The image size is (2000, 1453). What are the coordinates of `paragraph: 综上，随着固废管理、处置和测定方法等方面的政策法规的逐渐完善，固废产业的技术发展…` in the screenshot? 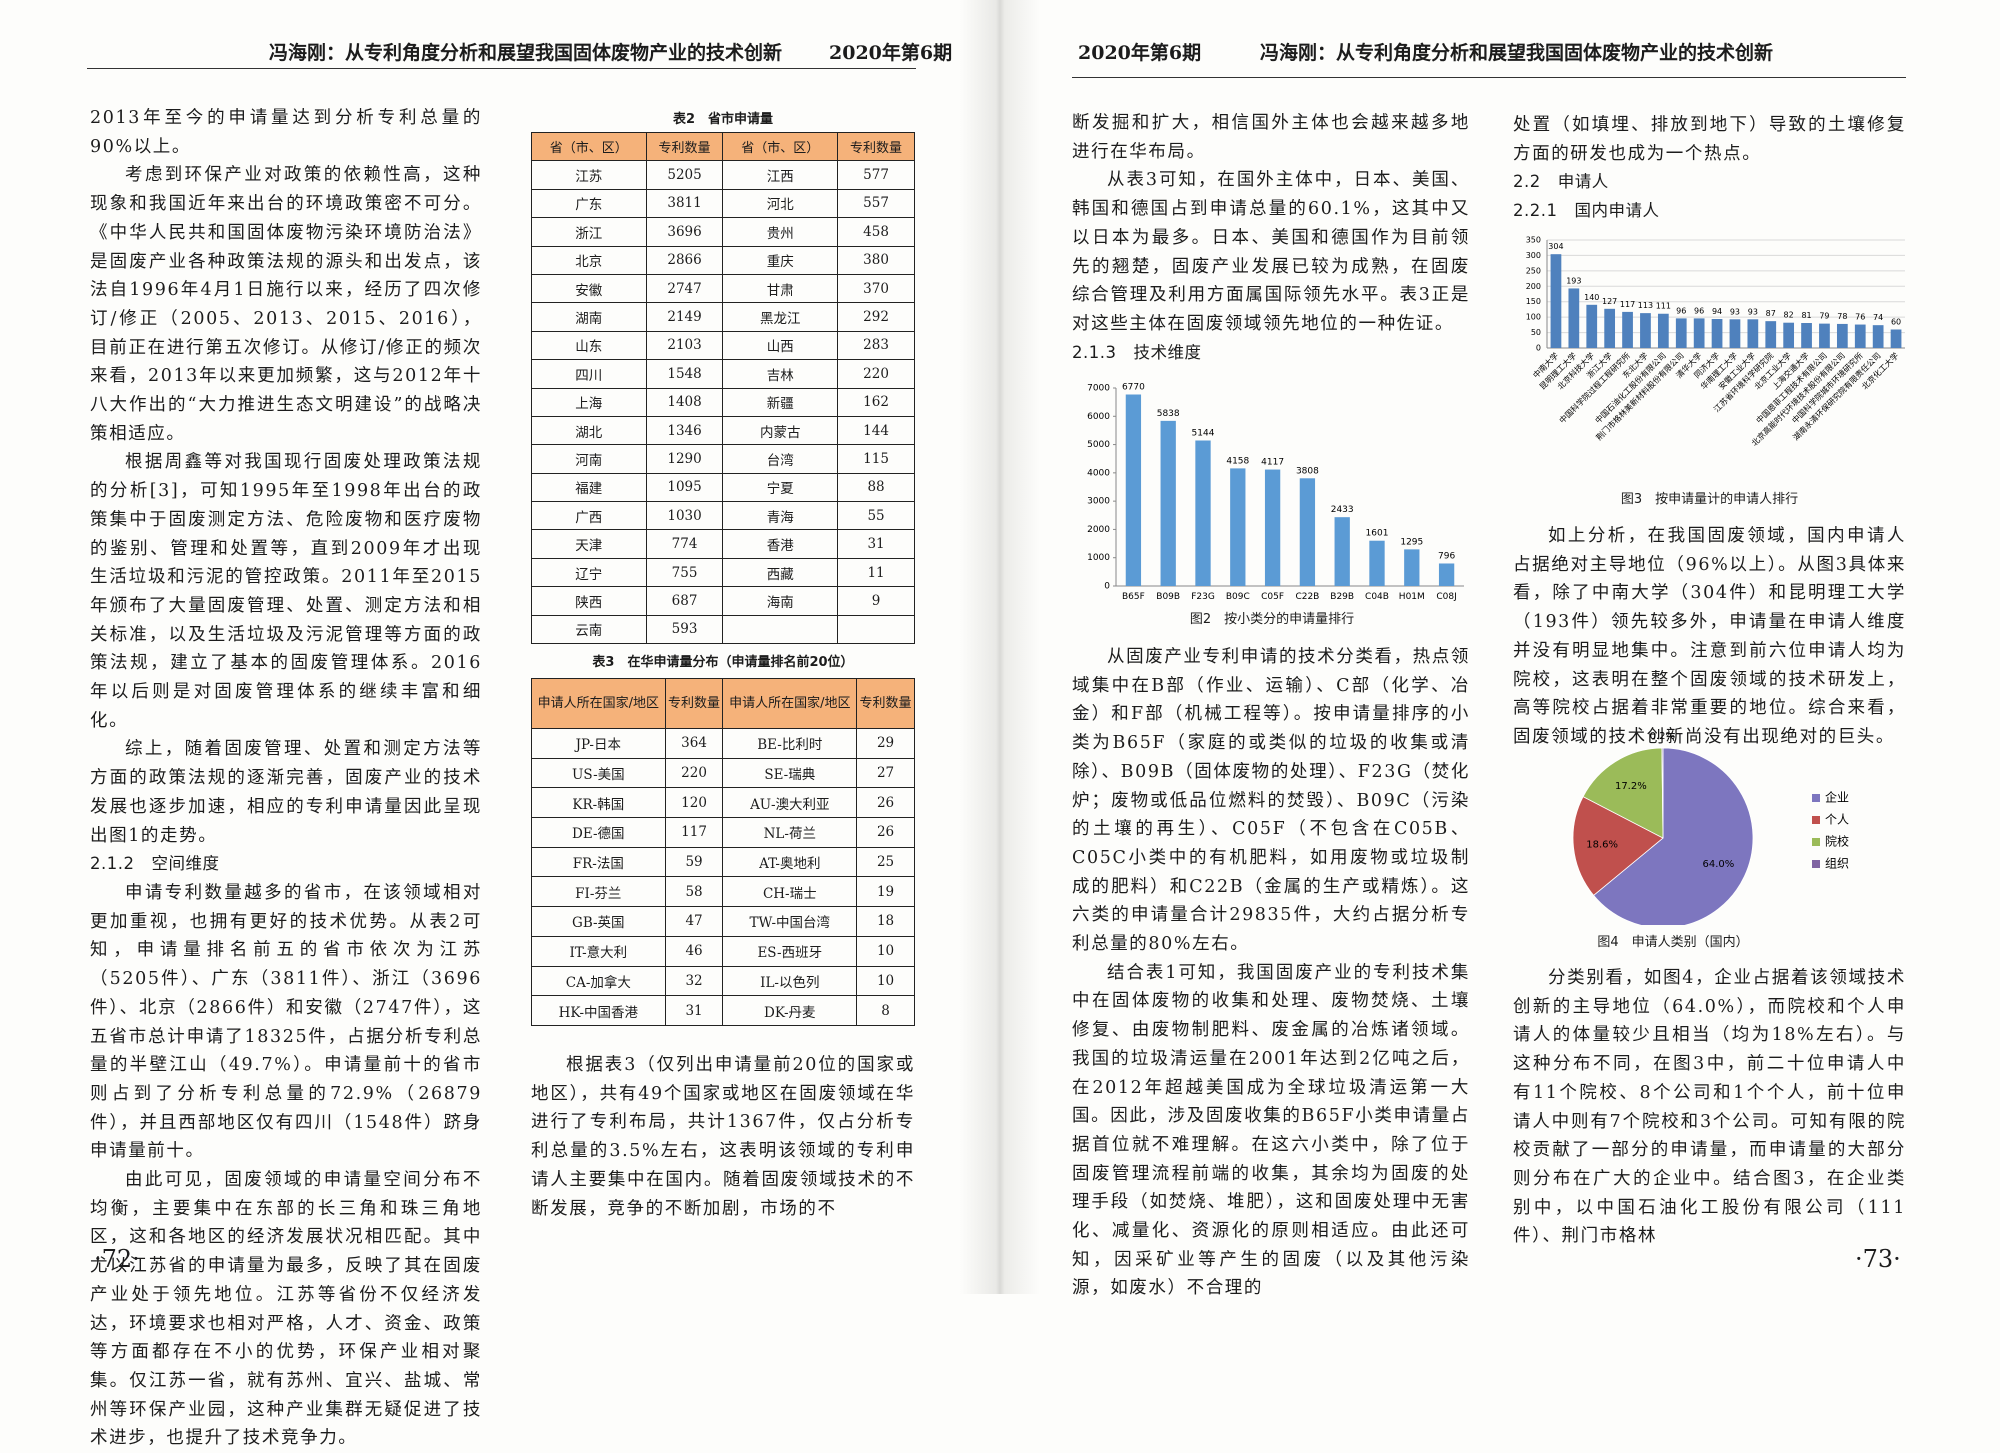 It's located at (286, 792).